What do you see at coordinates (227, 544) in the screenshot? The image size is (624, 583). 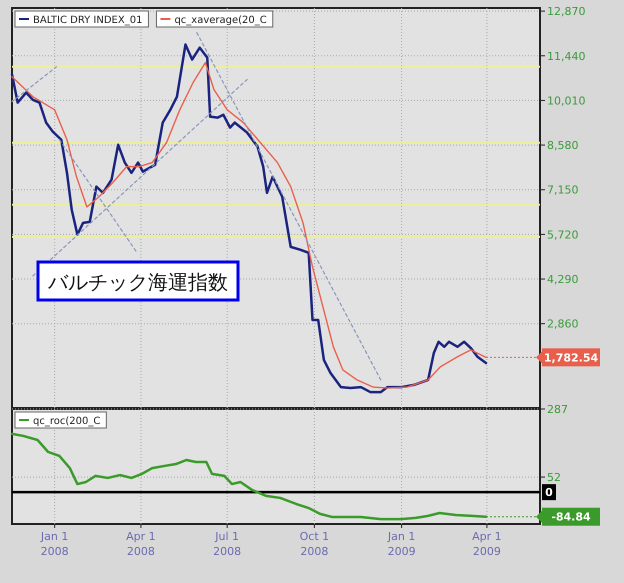 I see `x-tick-label: Jul 1 2008` at bounding box center [227, 544].